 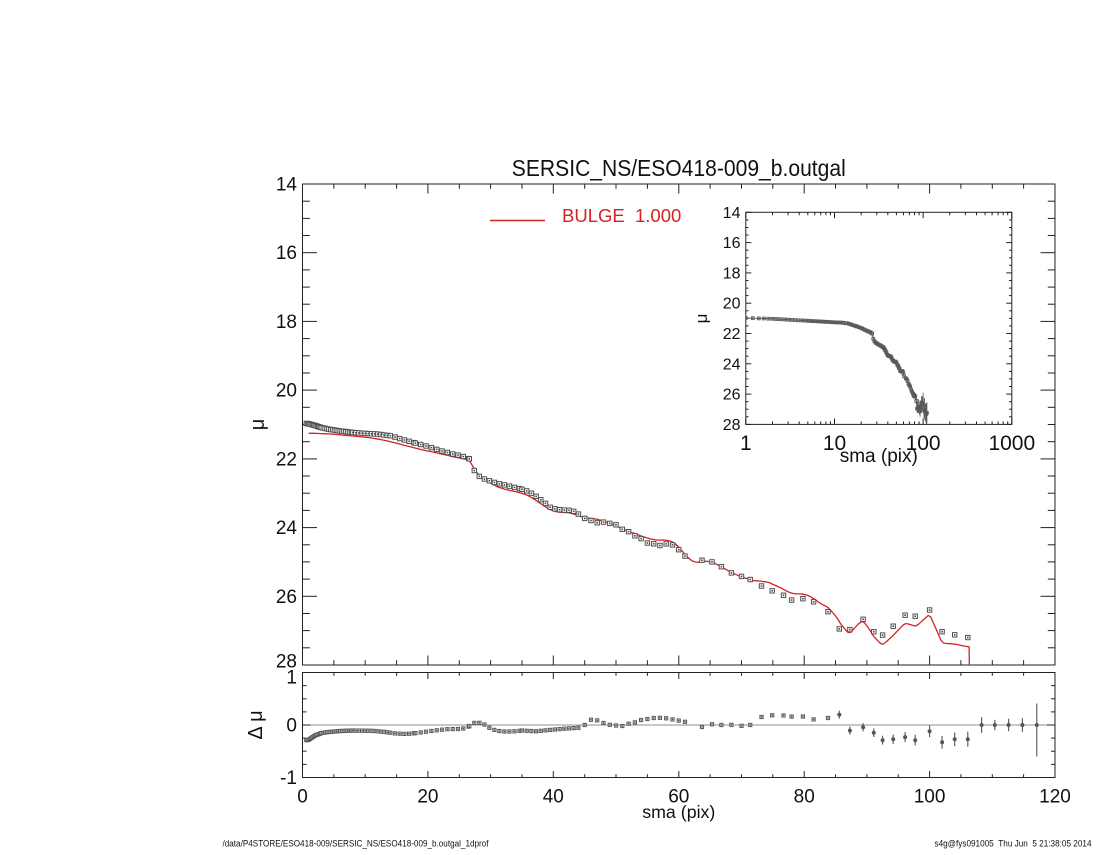 I want to click on svg-text: 80, so click(x=804, y=797).